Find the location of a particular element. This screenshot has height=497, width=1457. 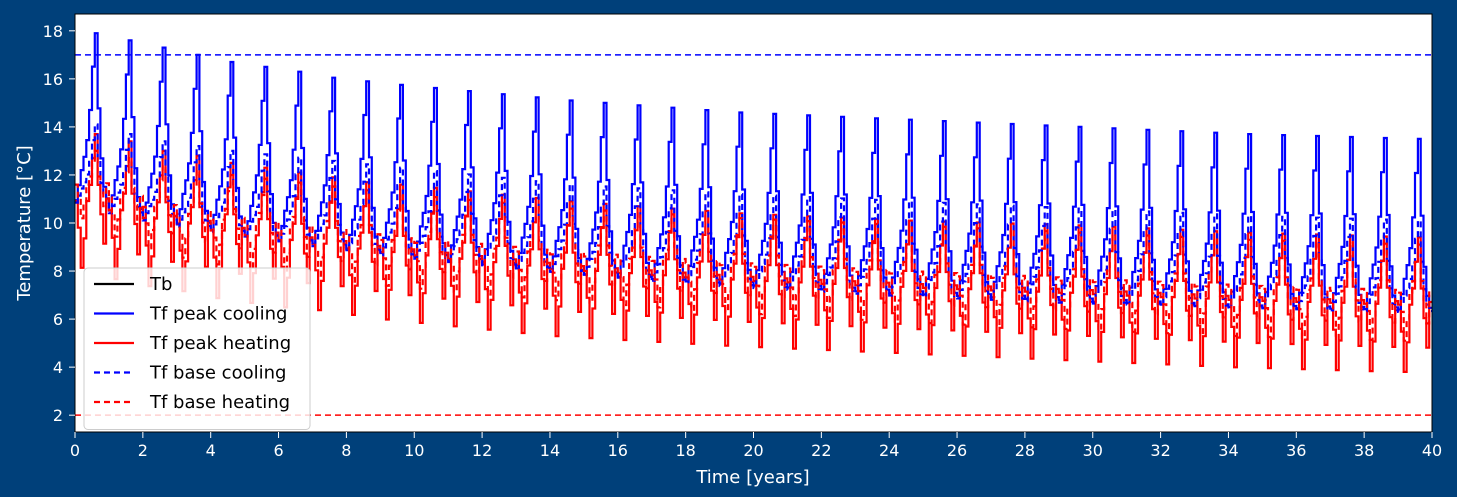

y-axis: 2 4 6 8 10 12 14 16 18 is located at coordinates (59, 223).